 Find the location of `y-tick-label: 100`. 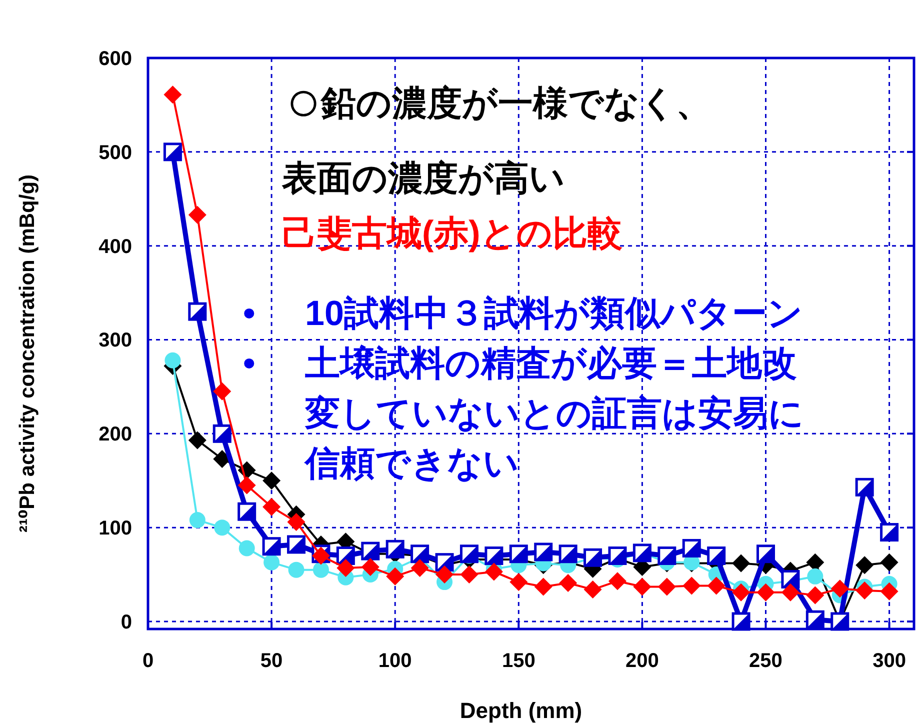

y-tick-label: 100 is located at coordinates (115, 529).